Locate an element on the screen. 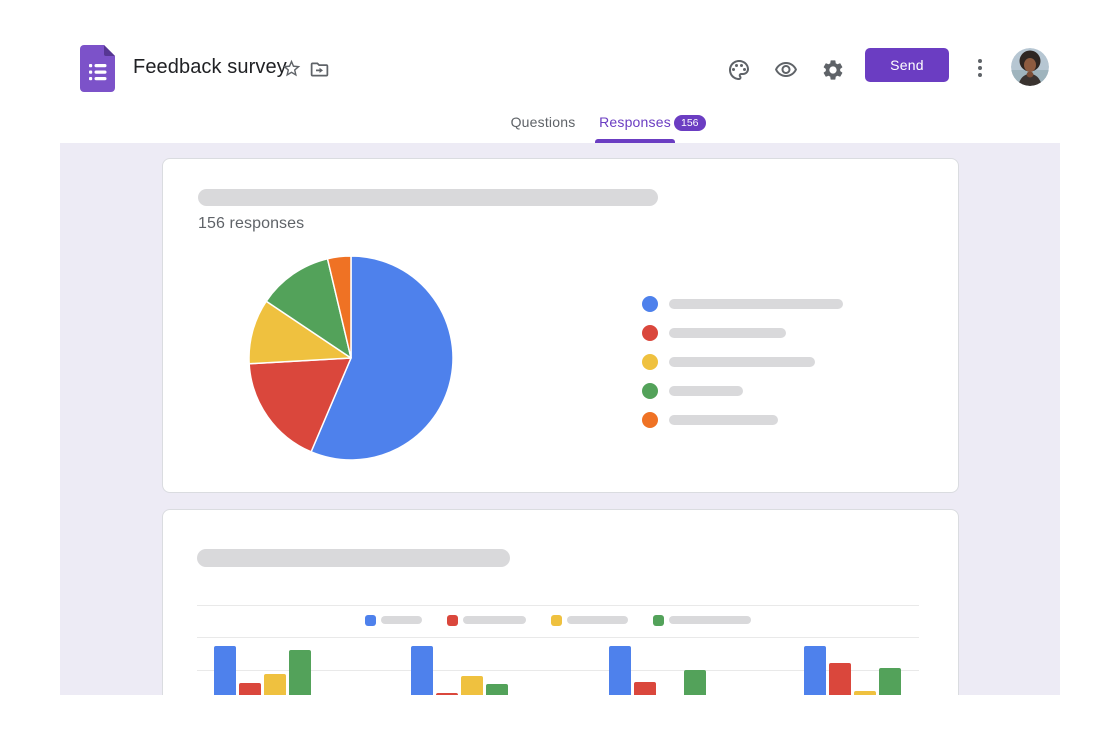 This screenshot has width=1120, height=730. settings-button is located at coordinates (833, 70).